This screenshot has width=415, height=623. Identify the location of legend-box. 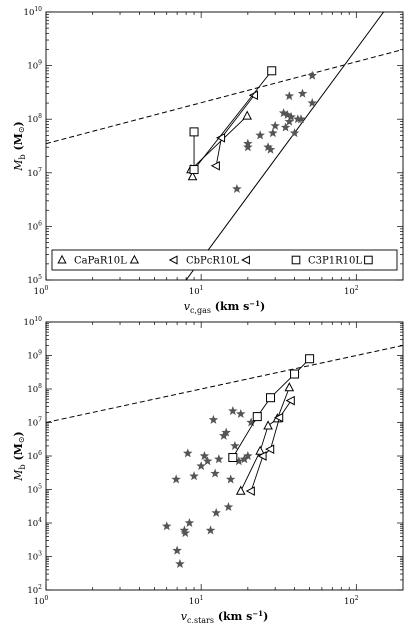
(224, 260).